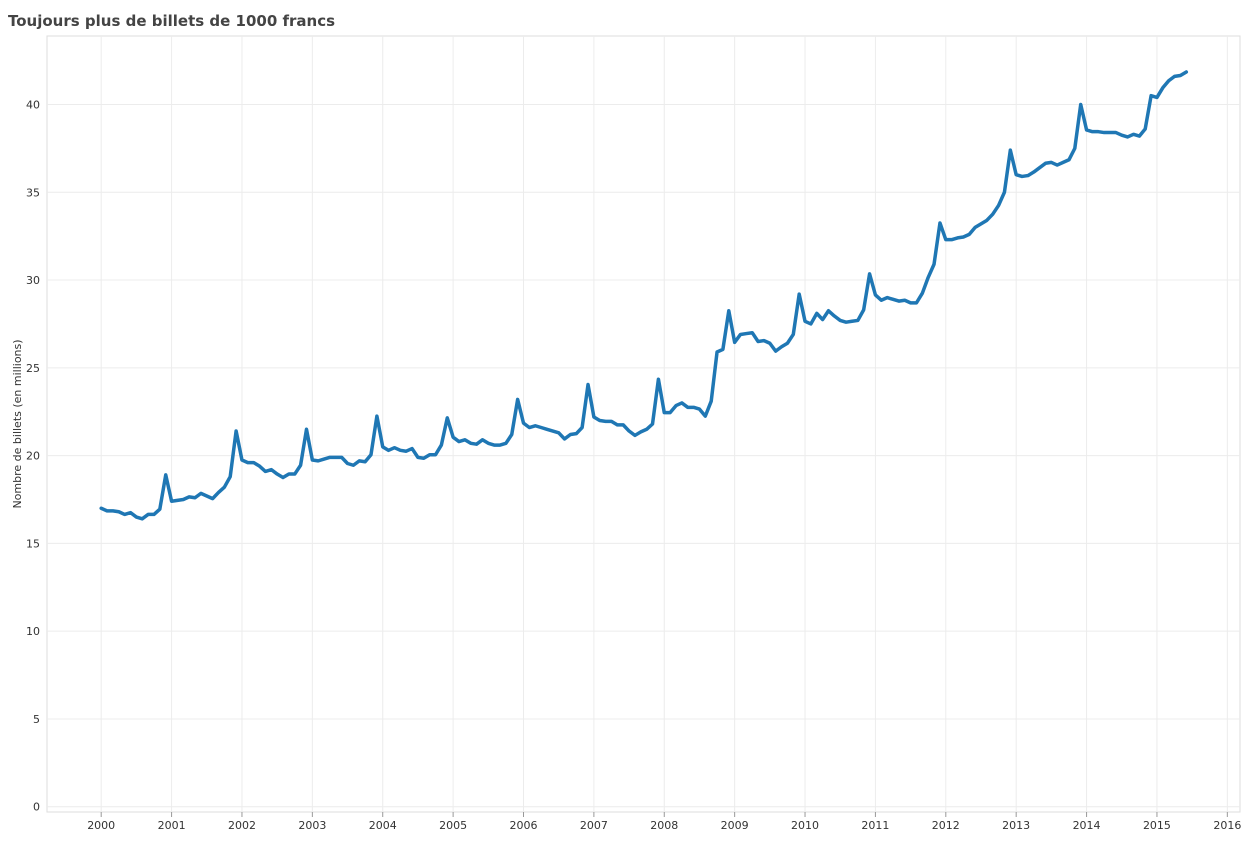  What do you see at coordinates (312, 825) in the screenshot?
I see `x-tick-label: 2003` at bounding box center [312, 825].